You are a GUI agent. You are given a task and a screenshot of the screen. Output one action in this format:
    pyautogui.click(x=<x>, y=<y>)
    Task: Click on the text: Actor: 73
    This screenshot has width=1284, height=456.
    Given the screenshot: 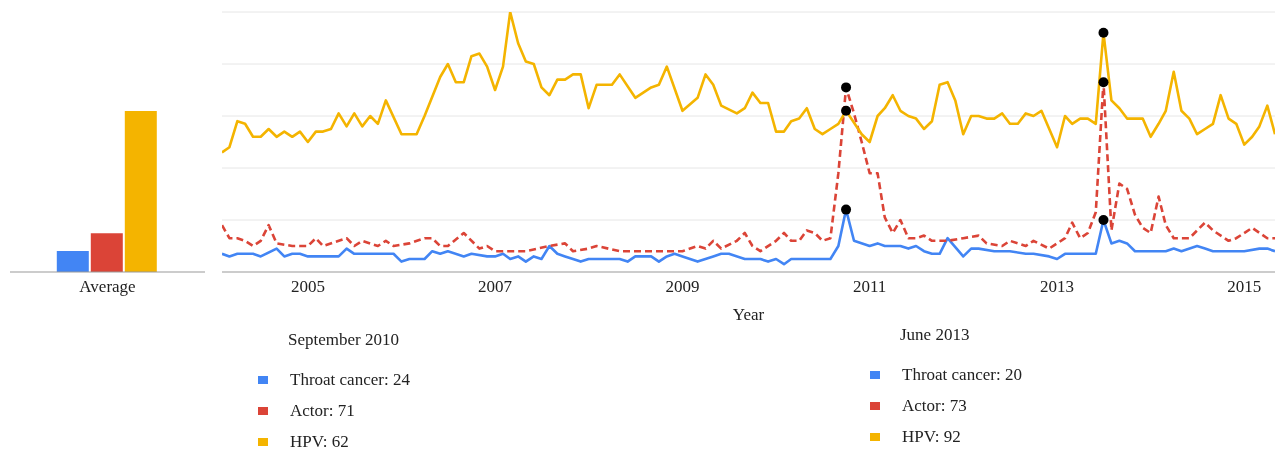 What is the action you would take?
    pyautogui.click(x=934, y=405)
    